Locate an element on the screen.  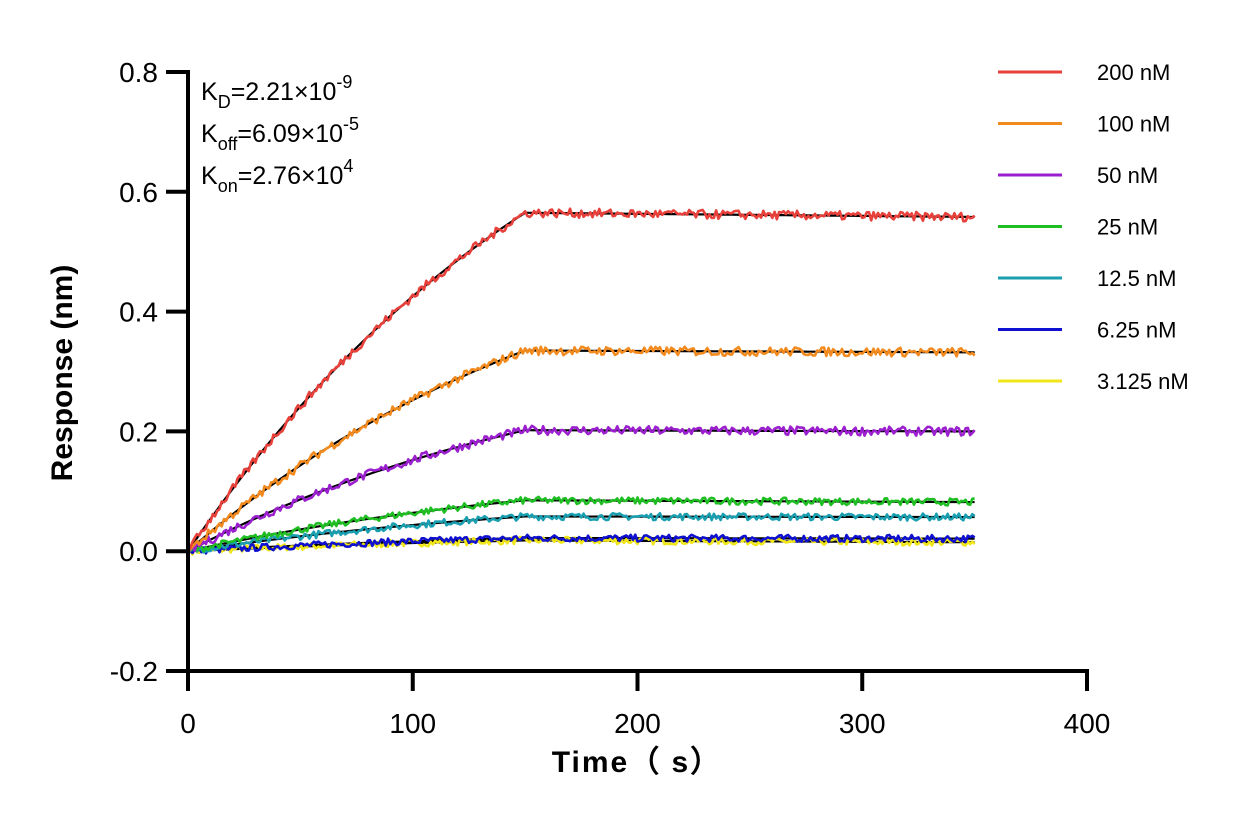
x-tick-label: 400 is located at coordinates (1087, 723).